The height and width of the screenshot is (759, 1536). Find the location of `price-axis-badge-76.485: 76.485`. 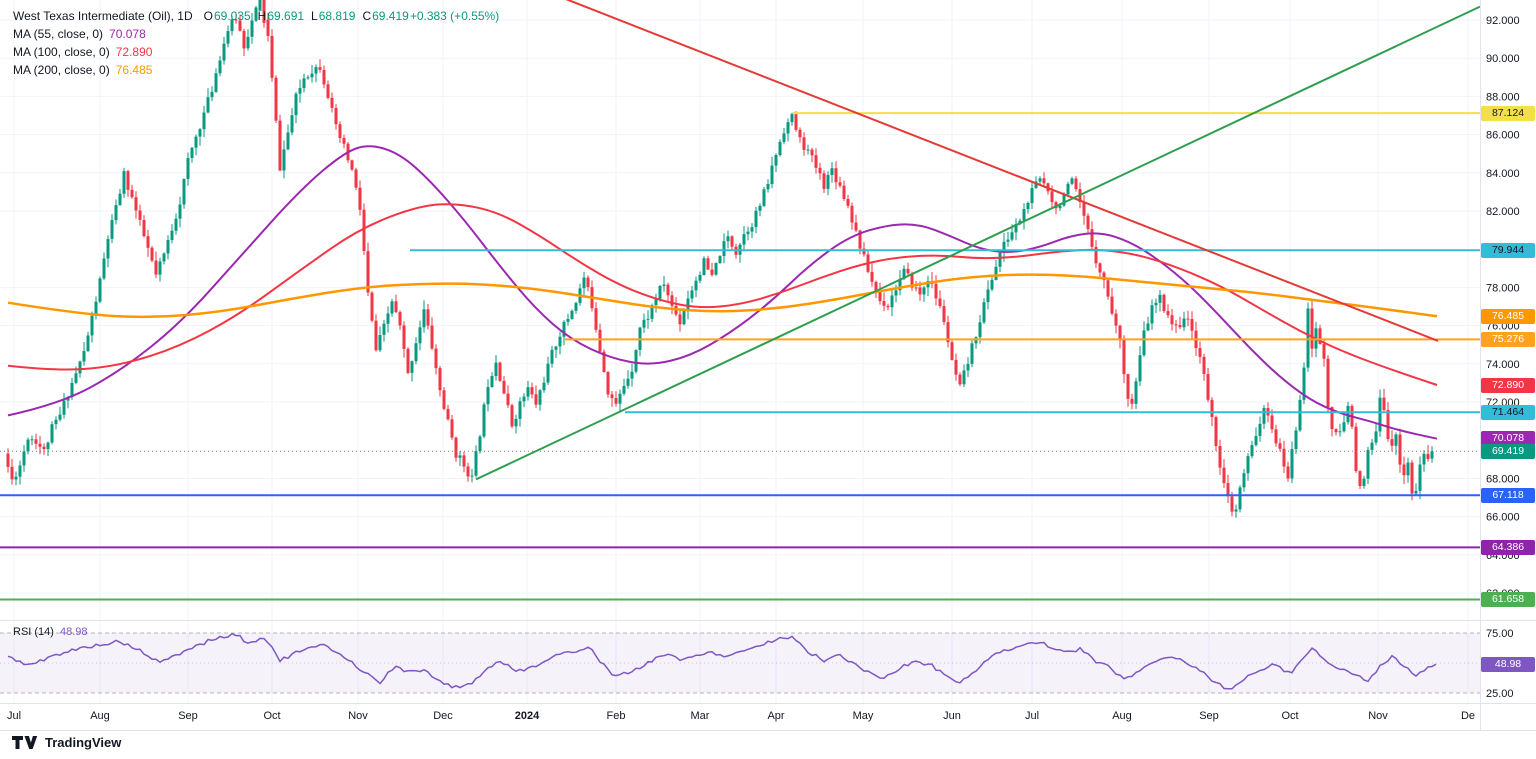

price-axis-badge-76.485: 76.485 is located at coordinates (1508, 316).